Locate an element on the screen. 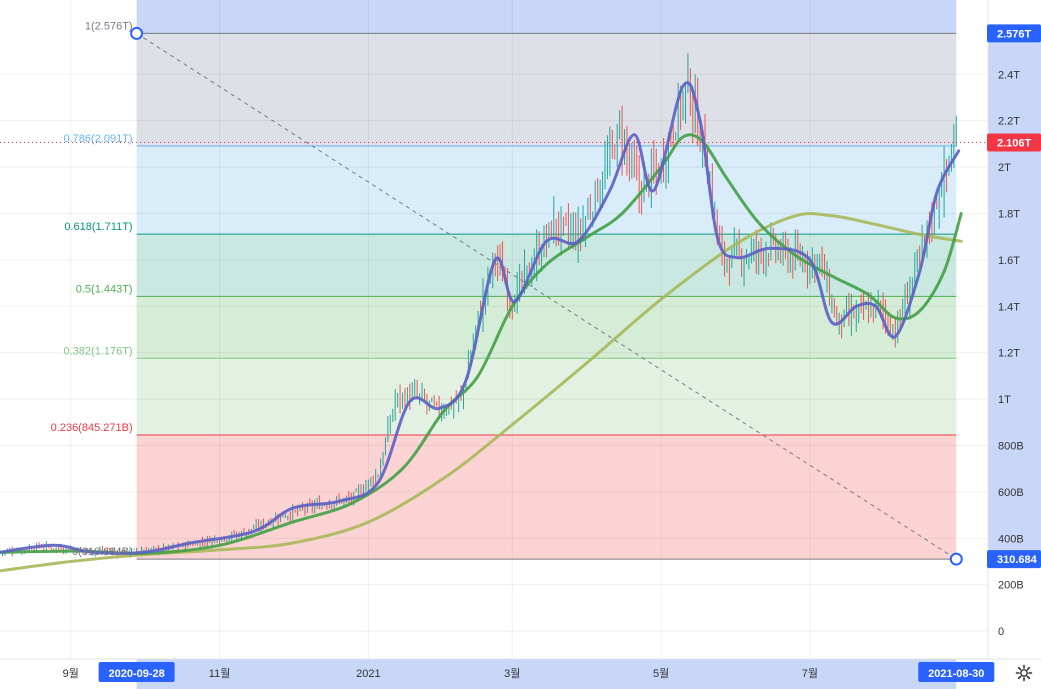  time-axis-tick-label: 3월 is located at coordinates (512, 673).